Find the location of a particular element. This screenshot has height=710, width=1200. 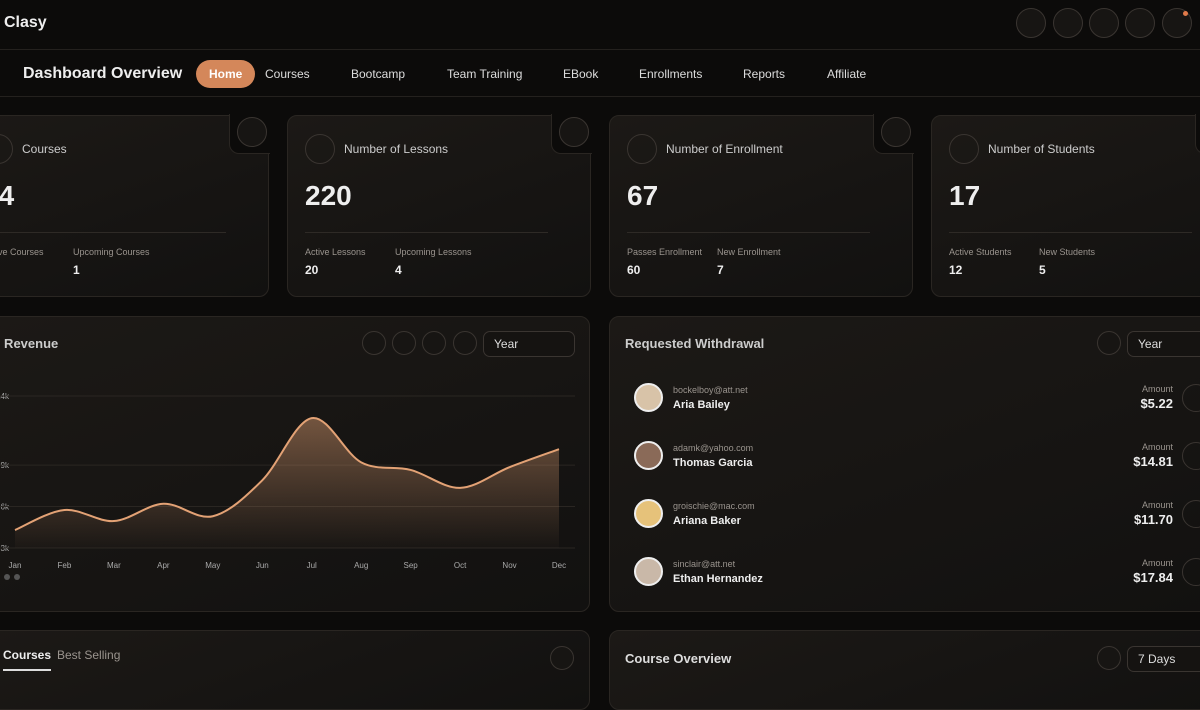

nav-item: Home is located at coordinates (226, 74).